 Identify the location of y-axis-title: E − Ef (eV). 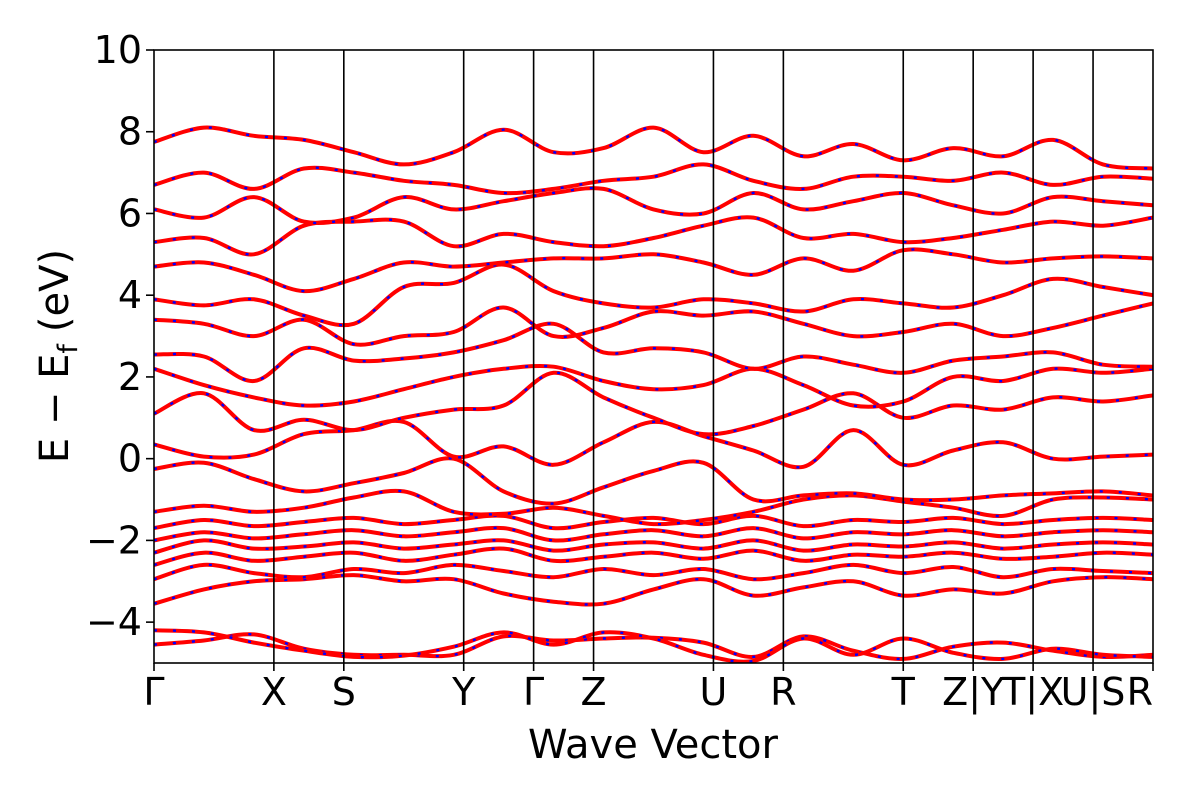
(58, 356).